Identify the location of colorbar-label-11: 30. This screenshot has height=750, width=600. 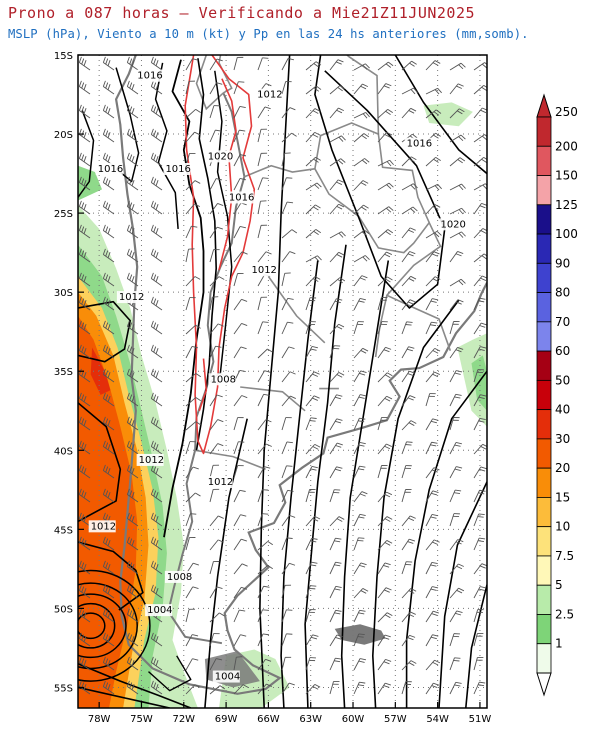
(562, 439).